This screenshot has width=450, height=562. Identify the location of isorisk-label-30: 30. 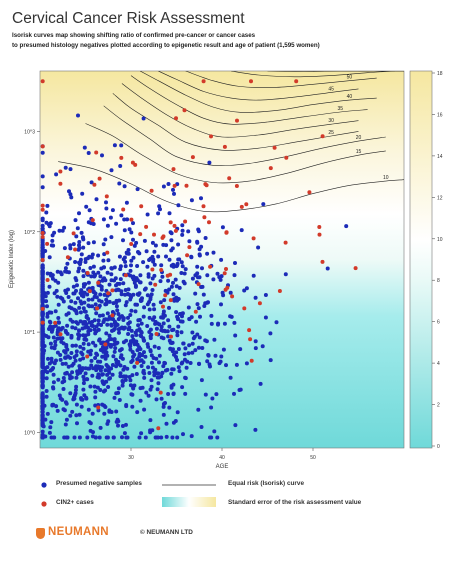
(331, 121).